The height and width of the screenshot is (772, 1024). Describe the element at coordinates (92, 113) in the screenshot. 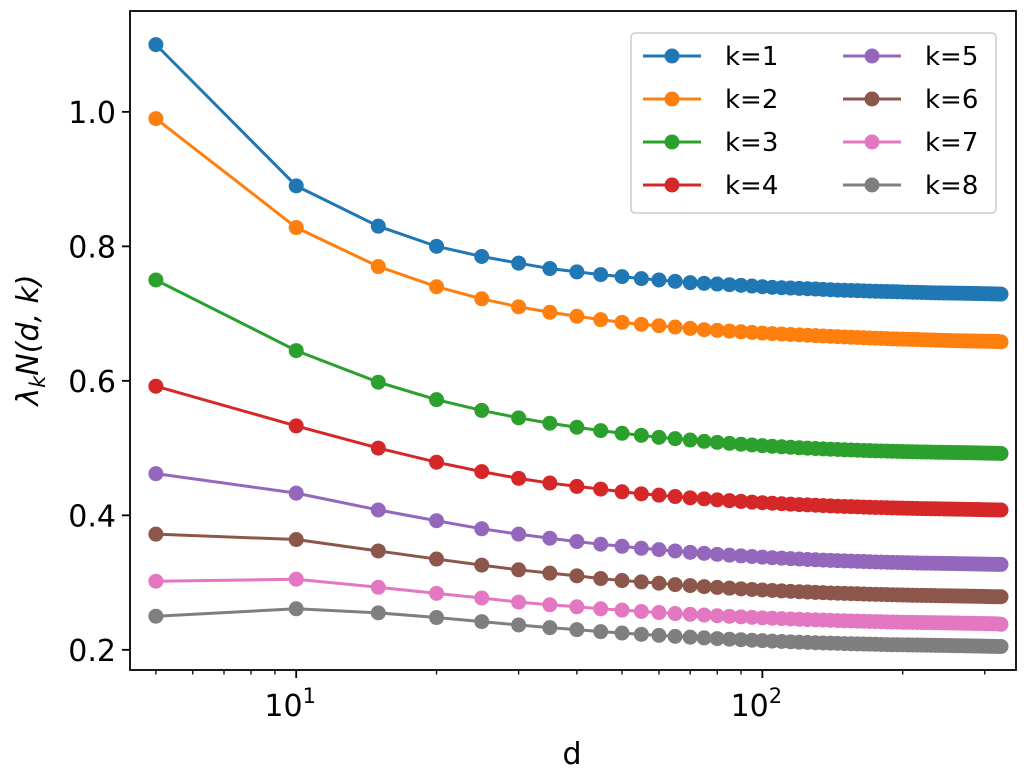

I see `y-tick-label: 1.0` at that location.